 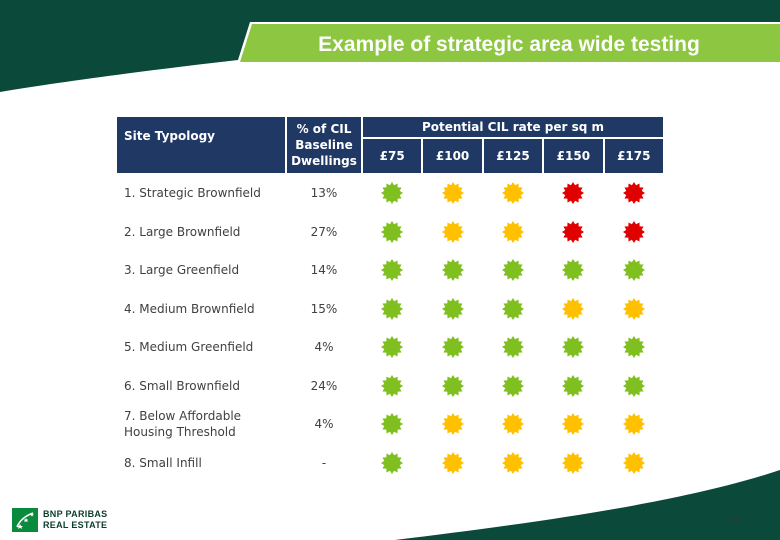 I want to click on table-row: 8. Small Infill -, so click(x=390, y=462).